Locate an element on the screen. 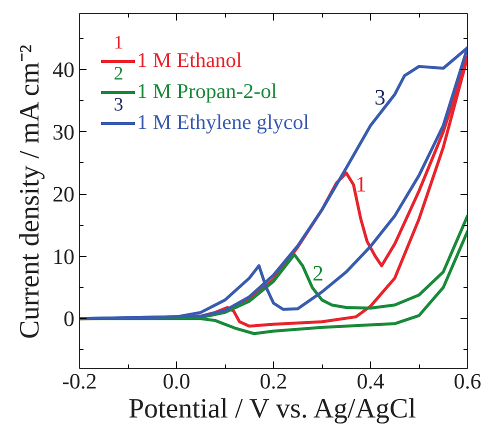 The width and height of the screenshot is (483, 427). x-tick-label: -0.2 is located at coordinates (79, 381).